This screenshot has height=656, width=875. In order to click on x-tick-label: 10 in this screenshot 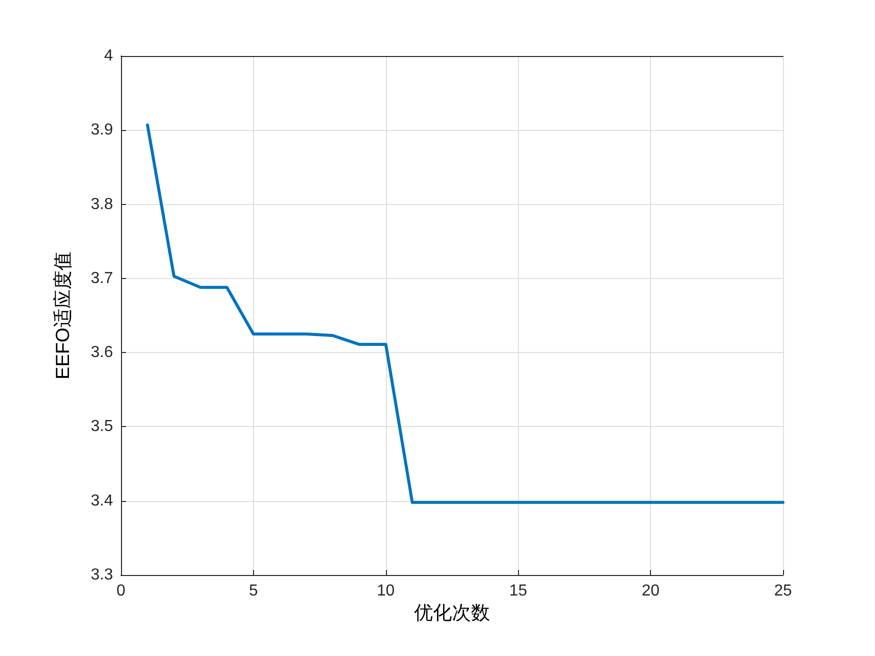, I will do `click(385, 591)`.